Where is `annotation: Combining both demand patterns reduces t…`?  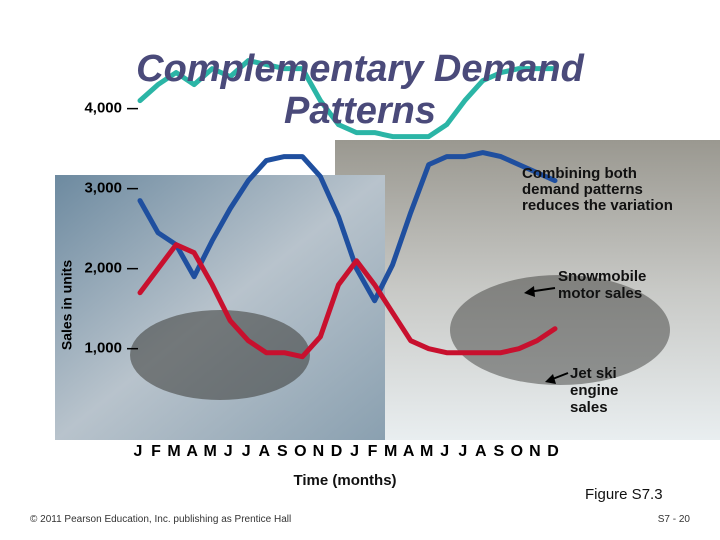
annotation: Combining both demand patterns reduces t… is located at coordinates (597, 189).